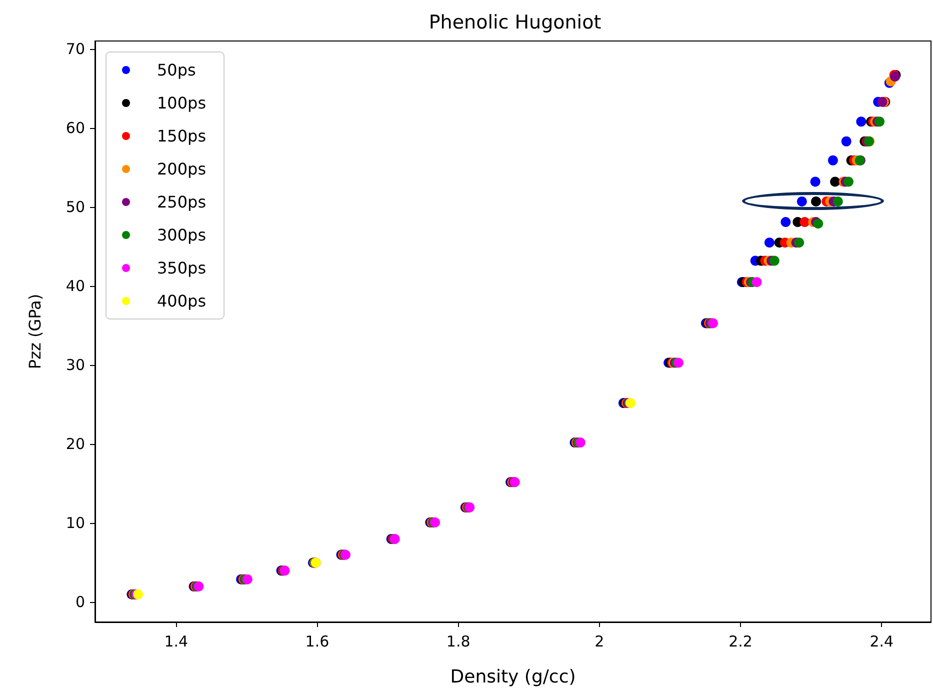  I want to click on y-tick-label: 40, so click(75, 286).